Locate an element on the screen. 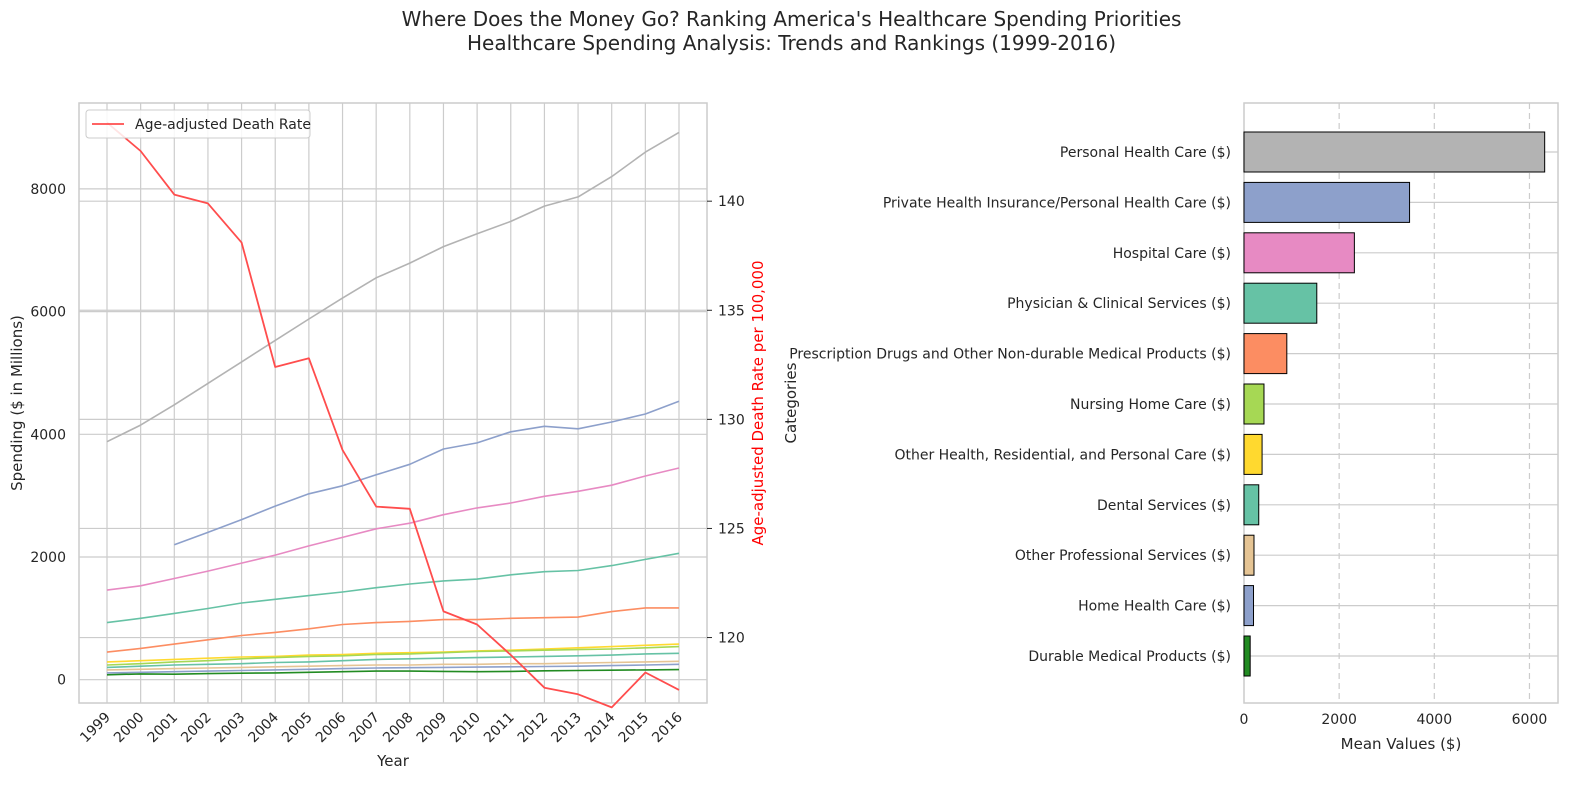 The image size is (1583, 786). right-y-axis-title: Age-adjusted Death Rate per 100,000 is located at coordinates (758, 402).